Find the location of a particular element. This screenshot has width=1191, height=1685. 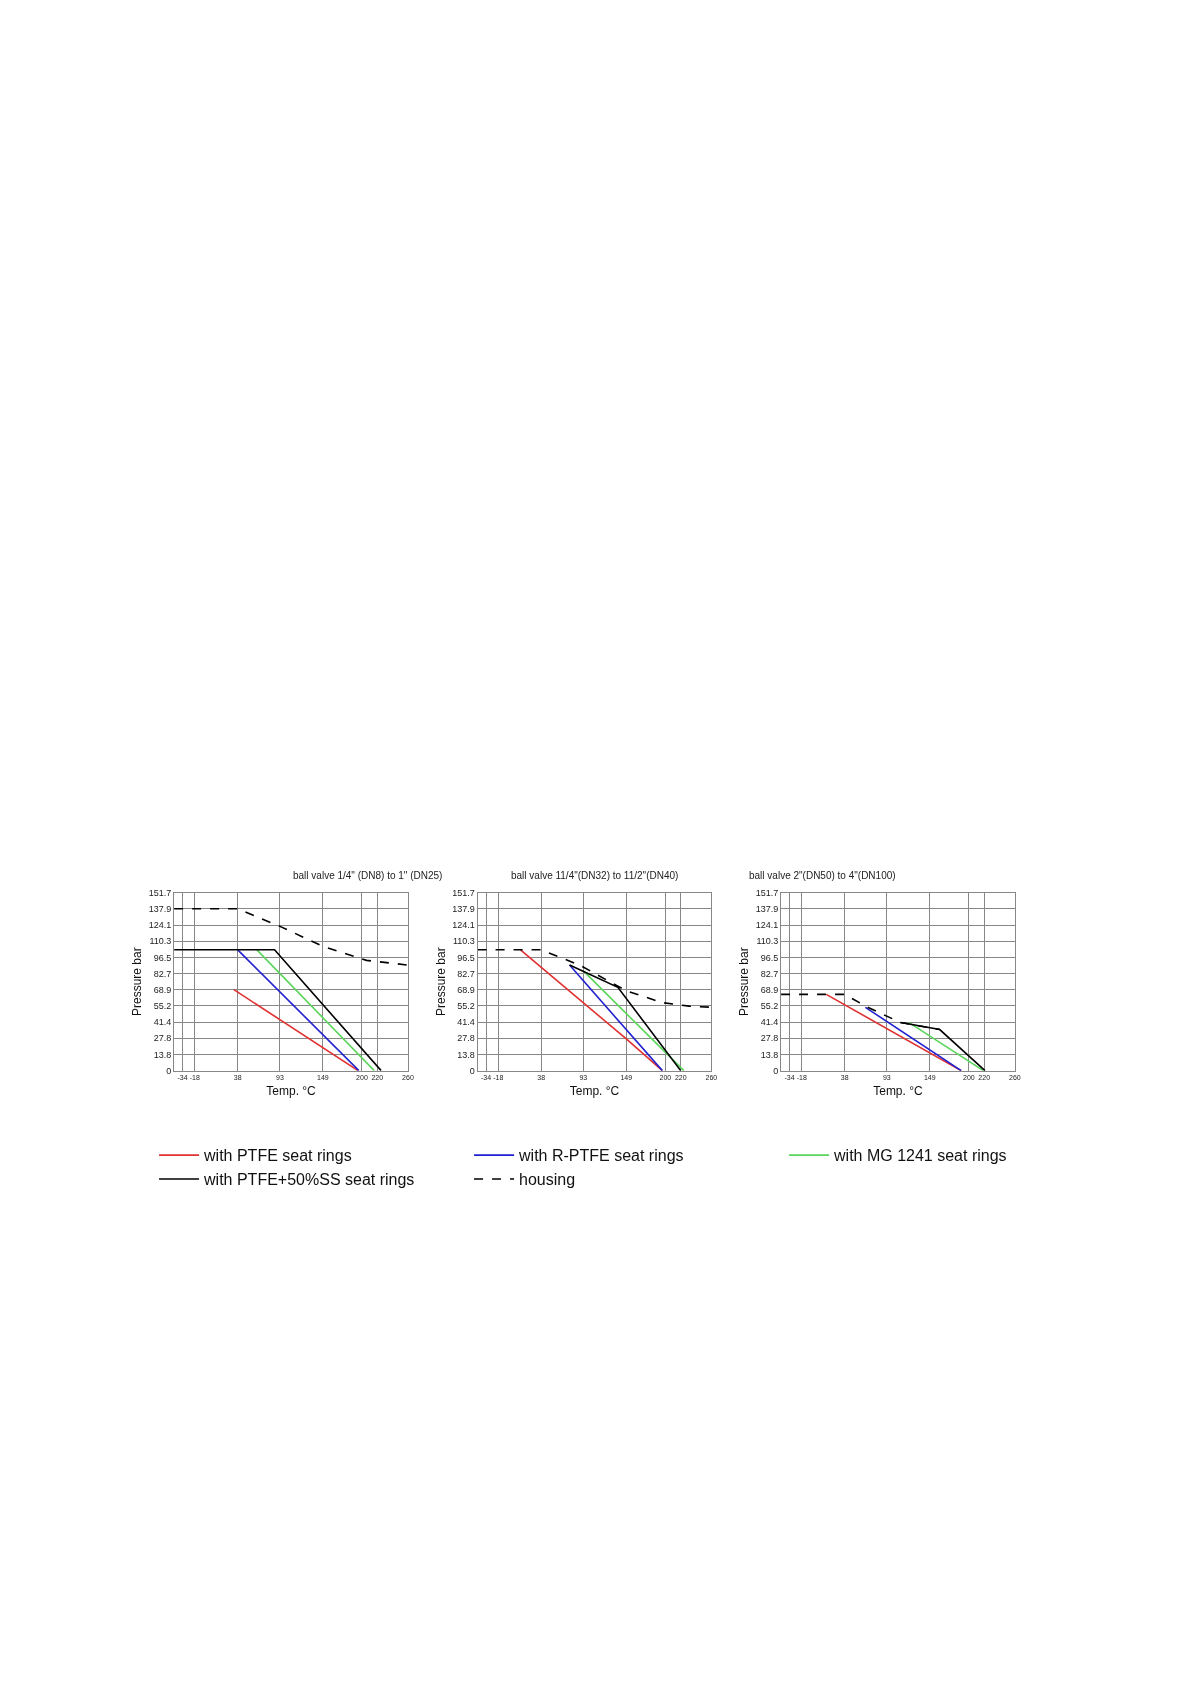

chart-title: ball valve 1/4" (DN8) to 1" (DN25) is located at coordinates (368, 875).